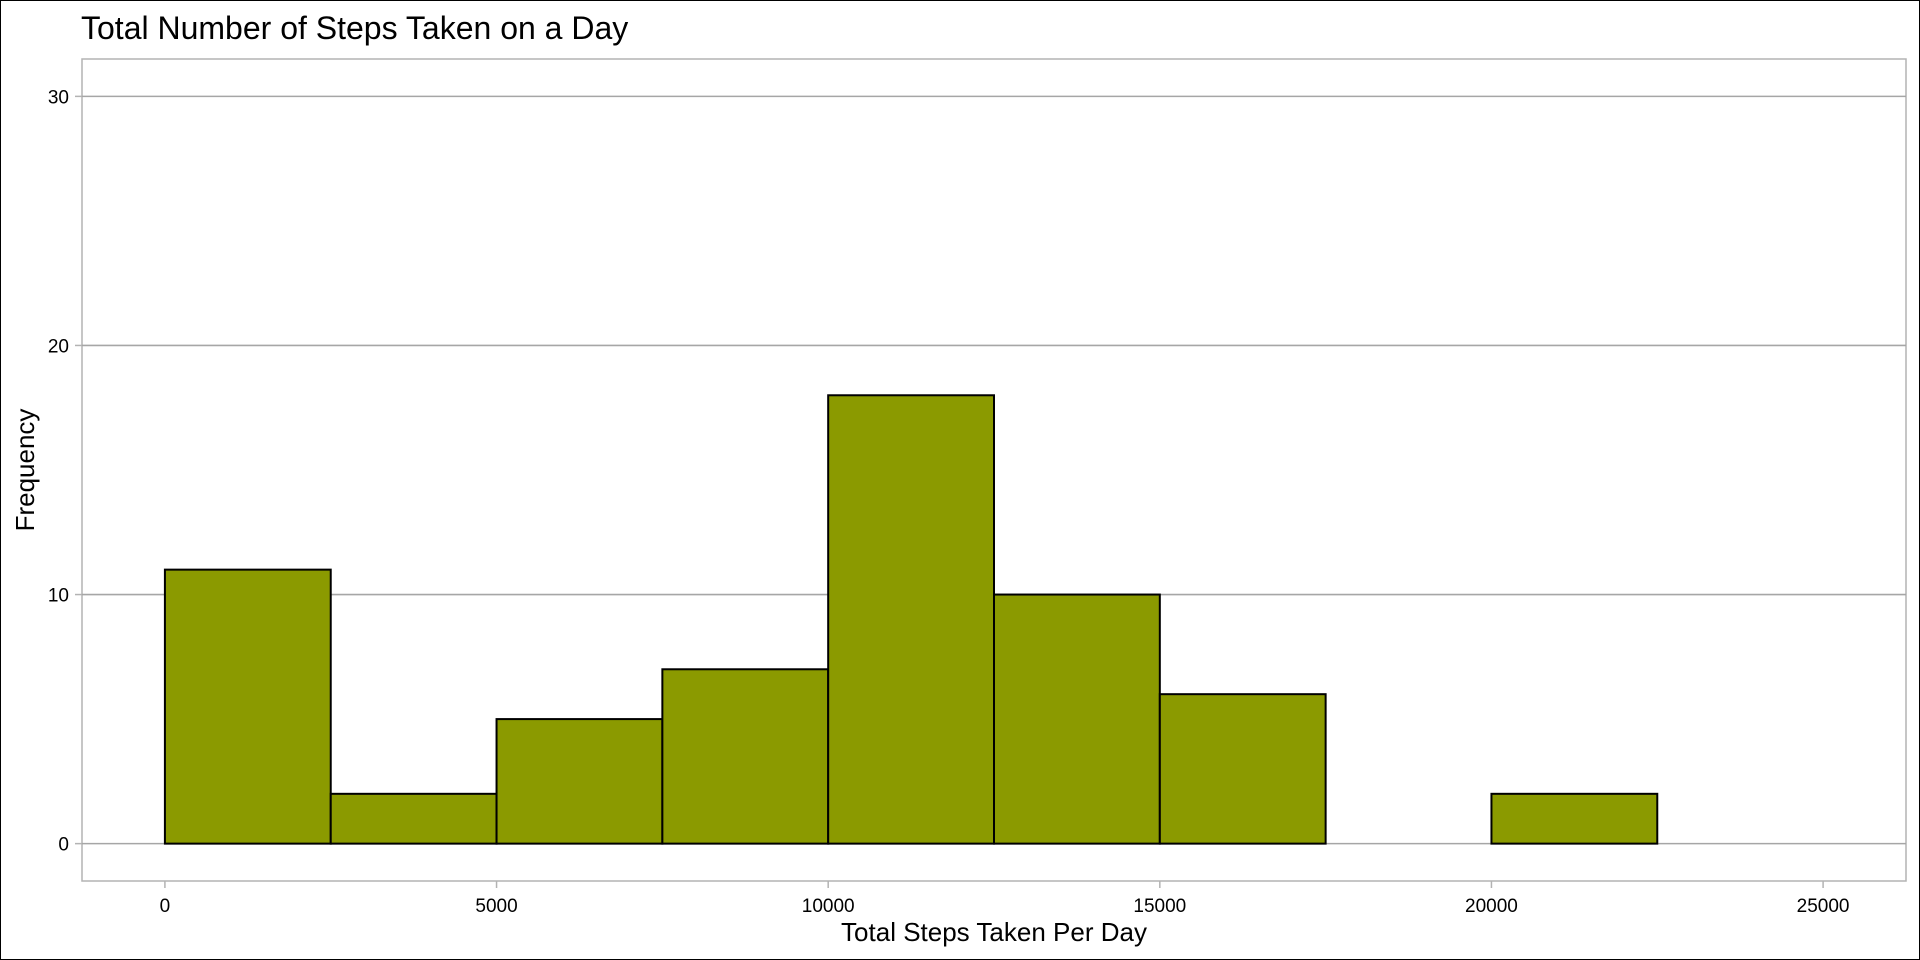 The image size is (1920, 960). I want to click on x-tick-label: 15000, so click(1159, 906).